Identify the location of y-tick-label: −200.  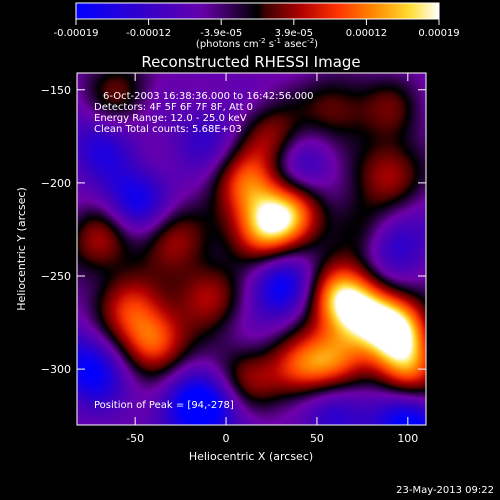
(56, 183).